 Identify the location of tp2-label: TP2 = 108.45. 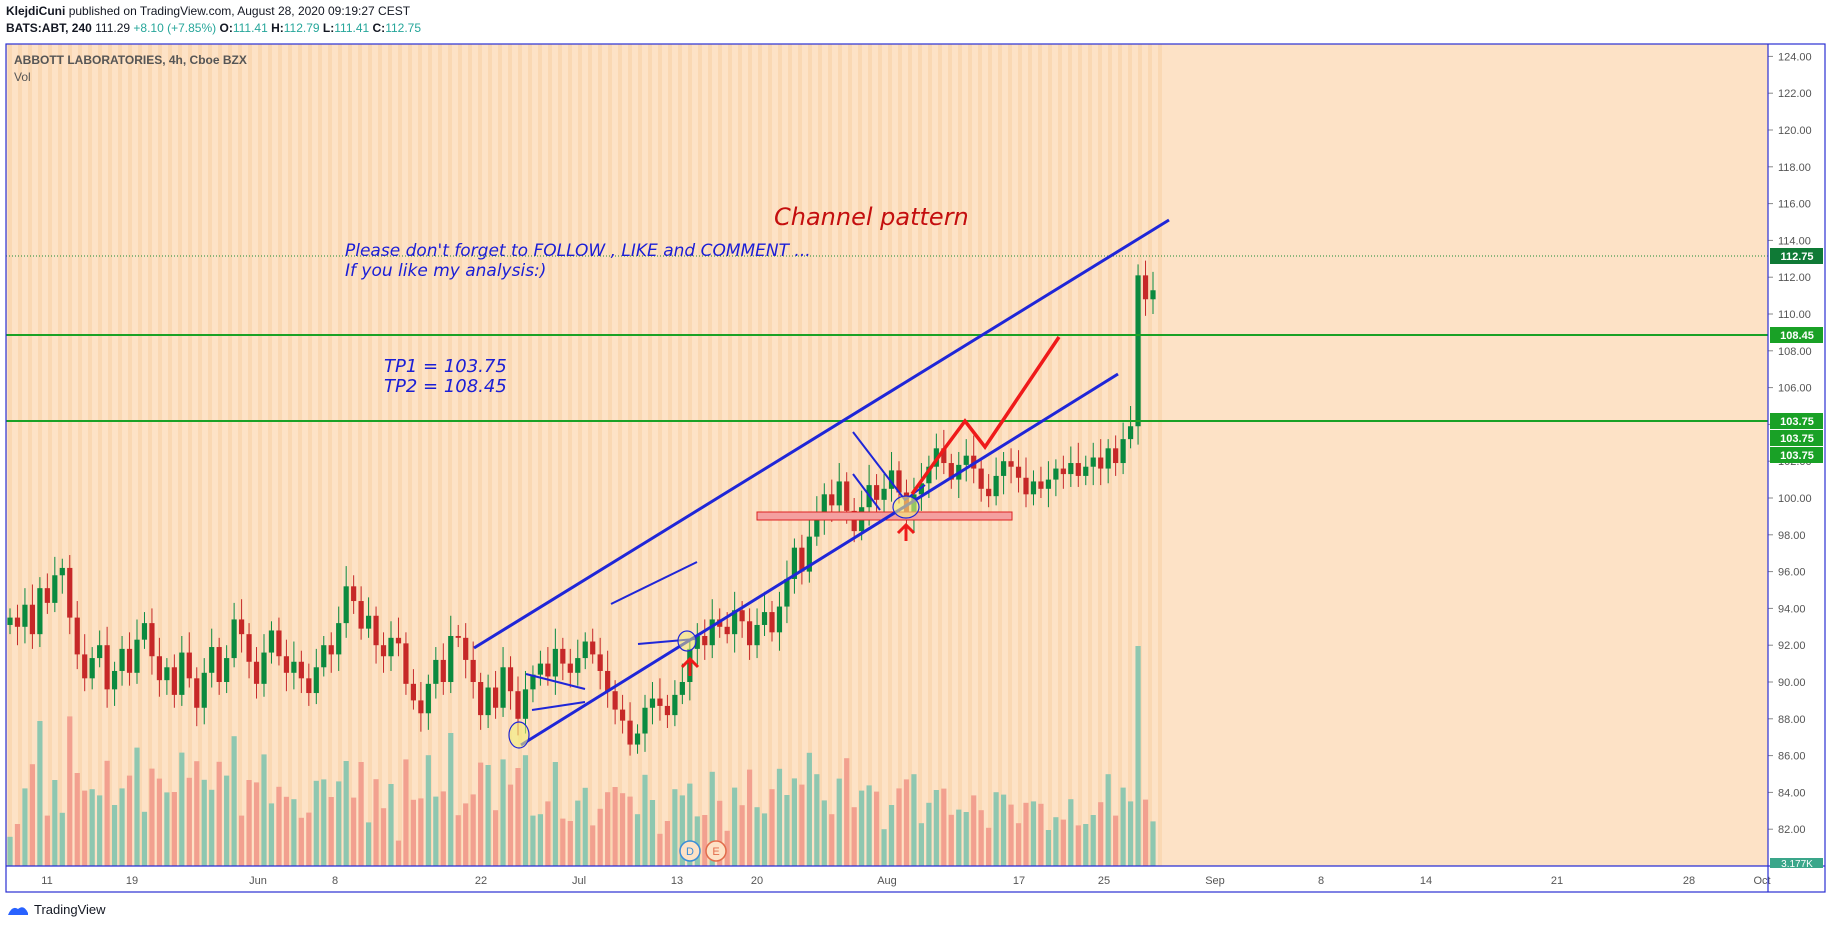
(445, 386).